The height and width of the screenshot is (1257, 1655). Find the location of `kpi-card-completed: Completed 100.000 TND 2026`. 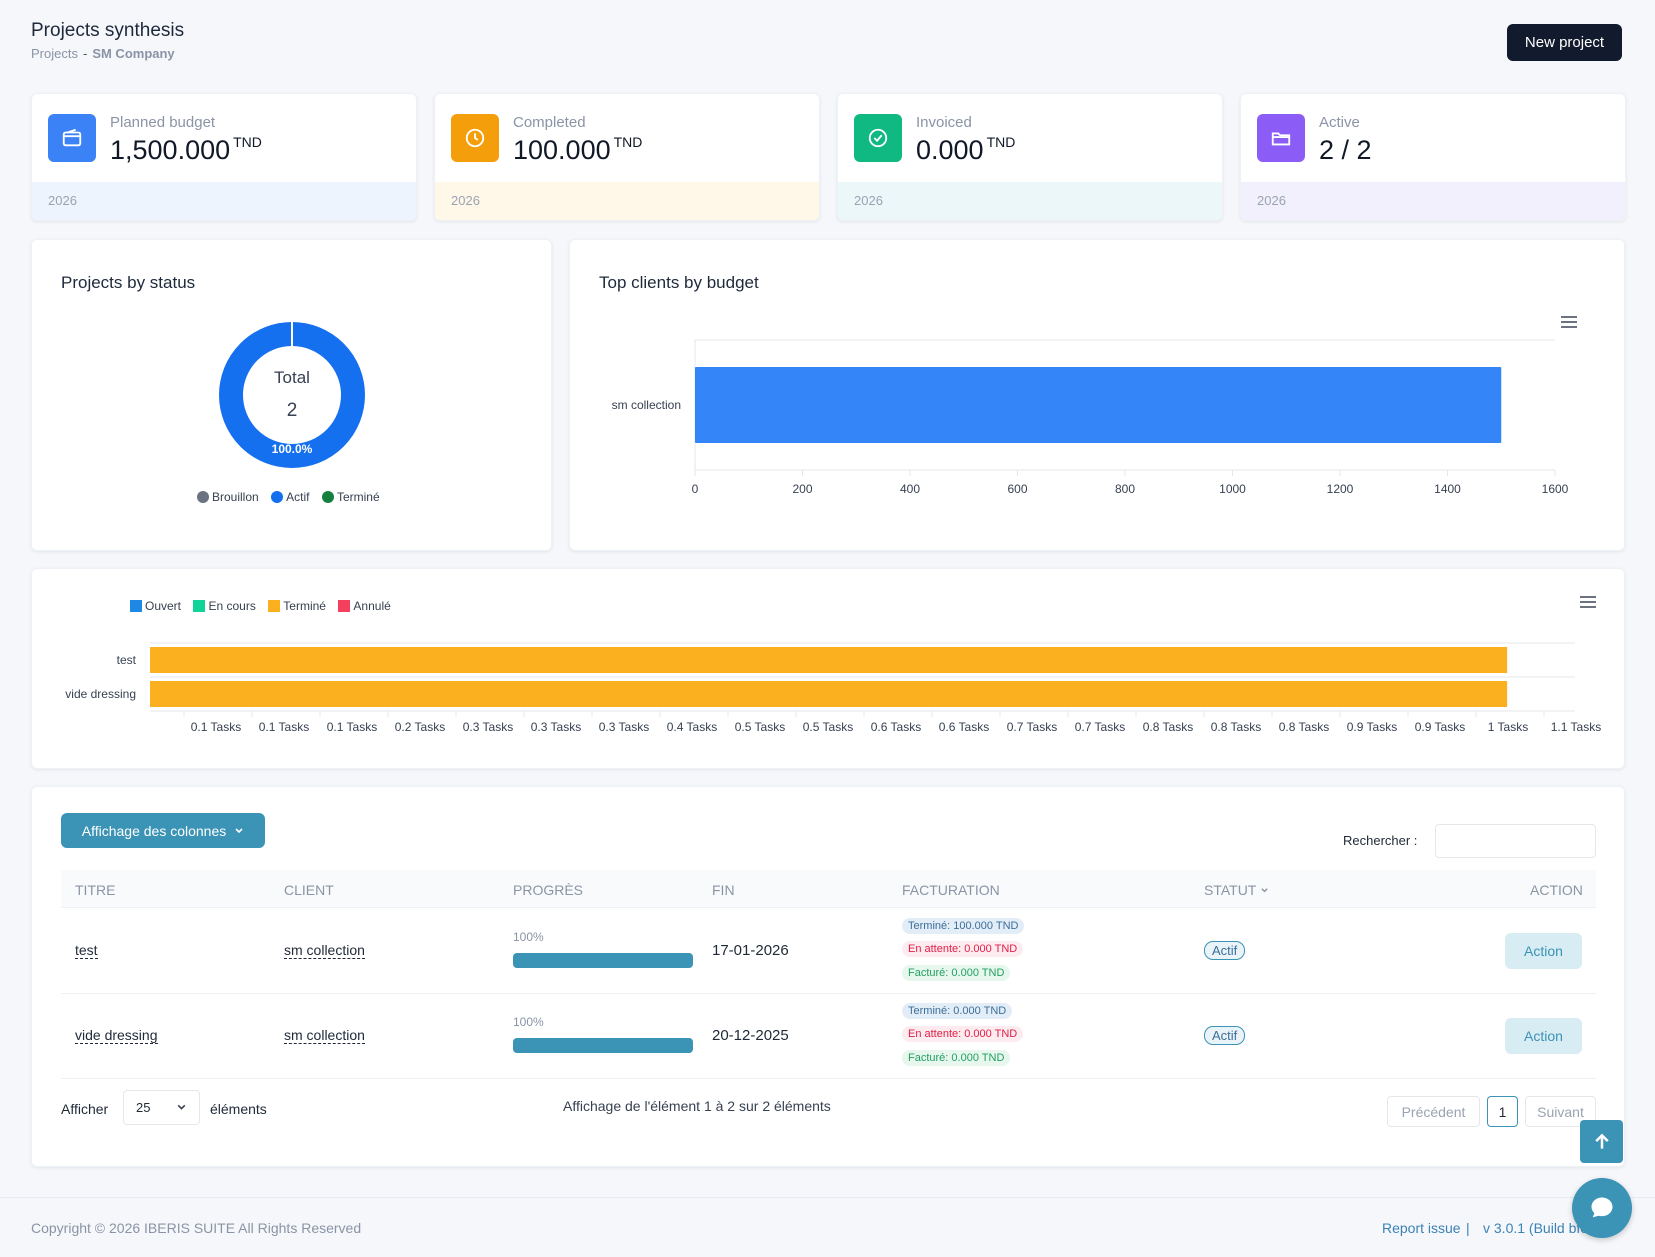

kpi-card-completed: Completed 100.000 TND 2026 is located at coordinates (627, 157).